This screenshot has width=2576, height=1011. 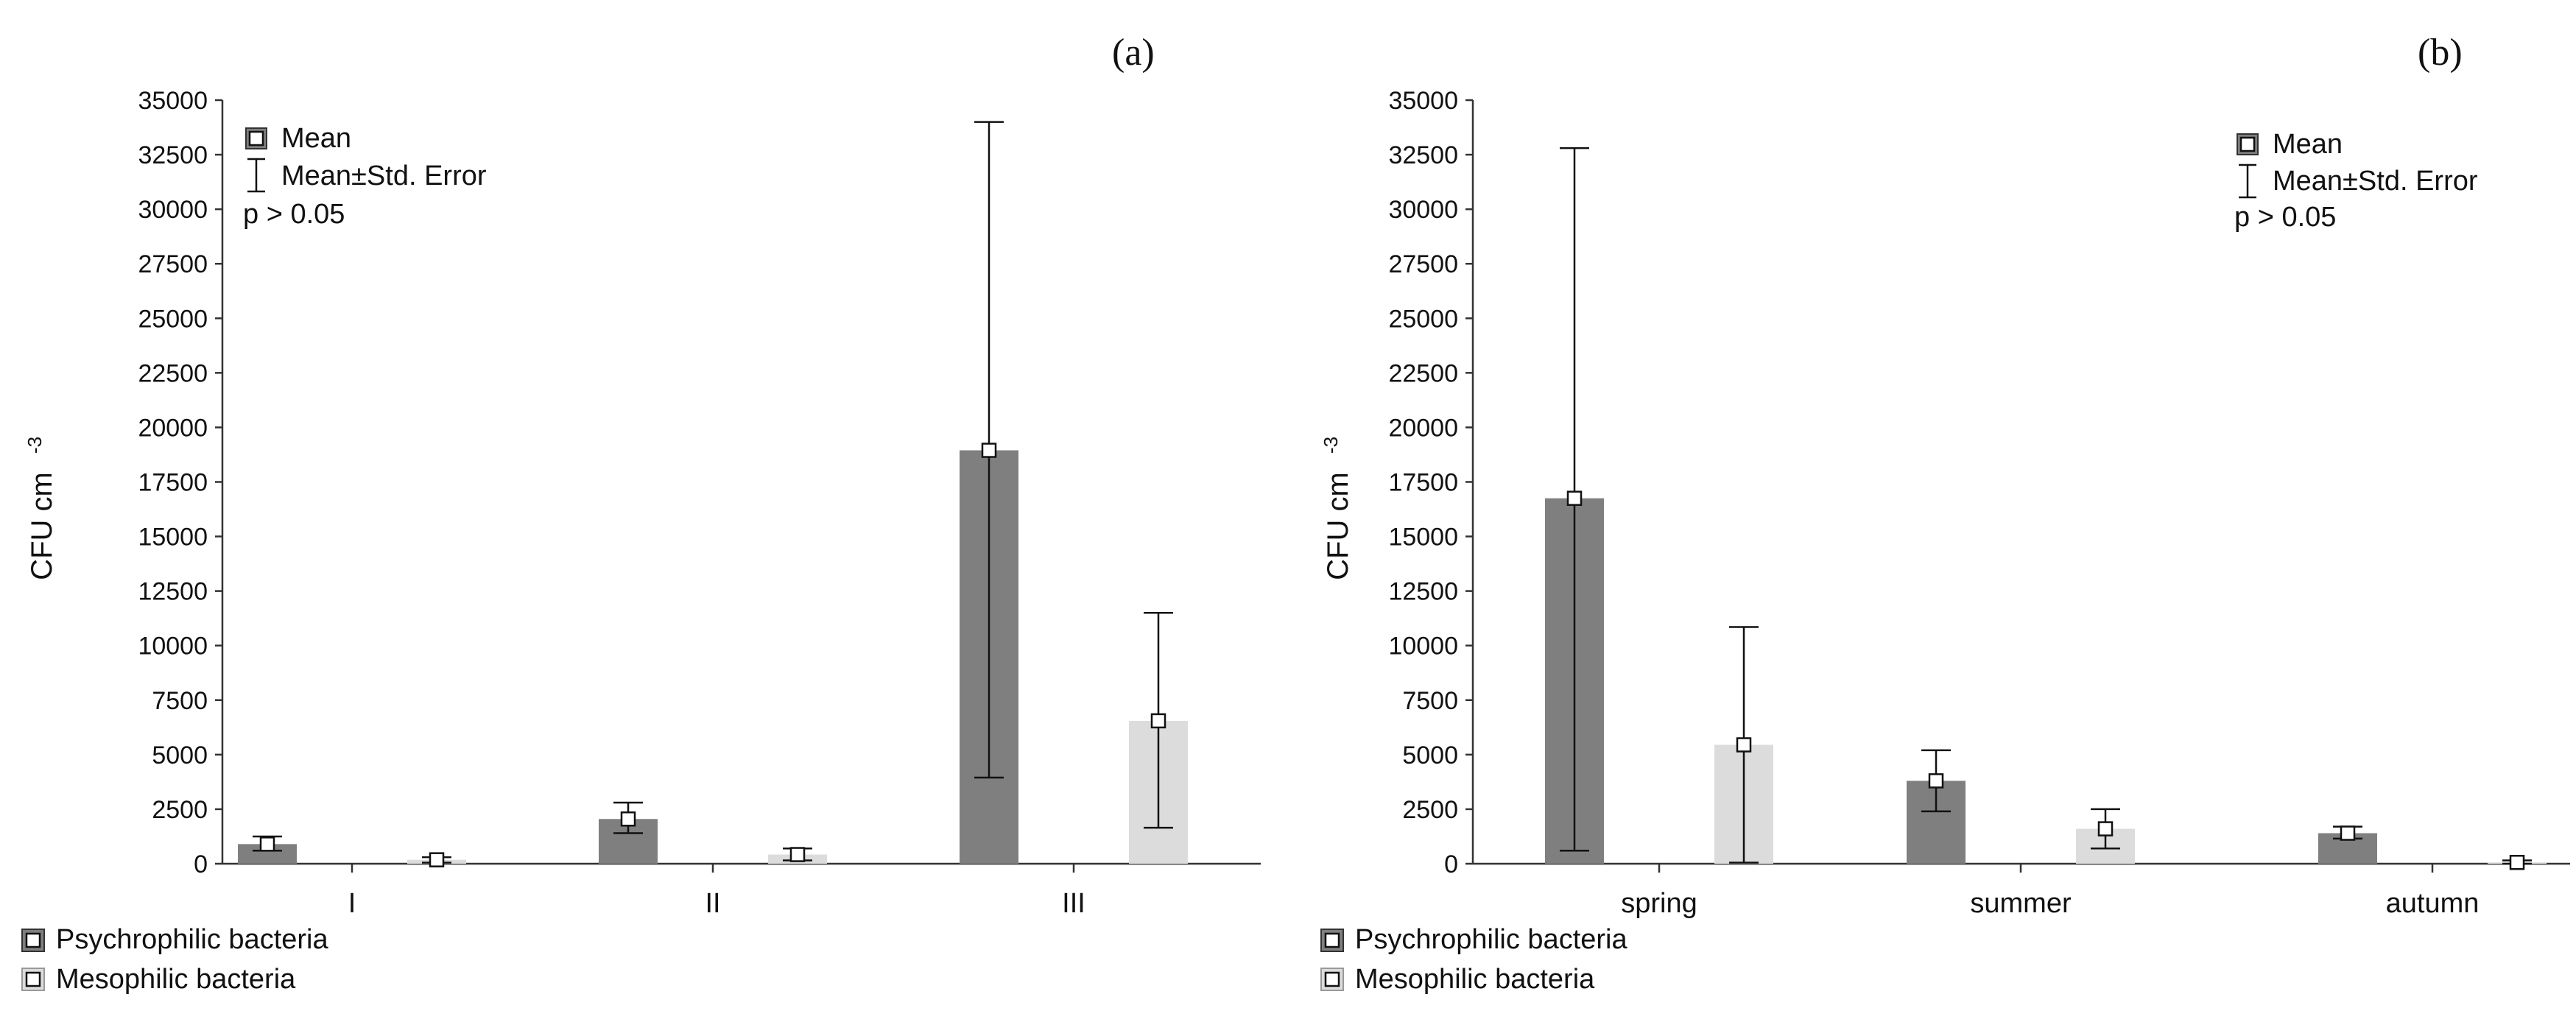 I want to click on panel-a-legend-se-label: Mean±Std. Error, so click(x=384, y=176).